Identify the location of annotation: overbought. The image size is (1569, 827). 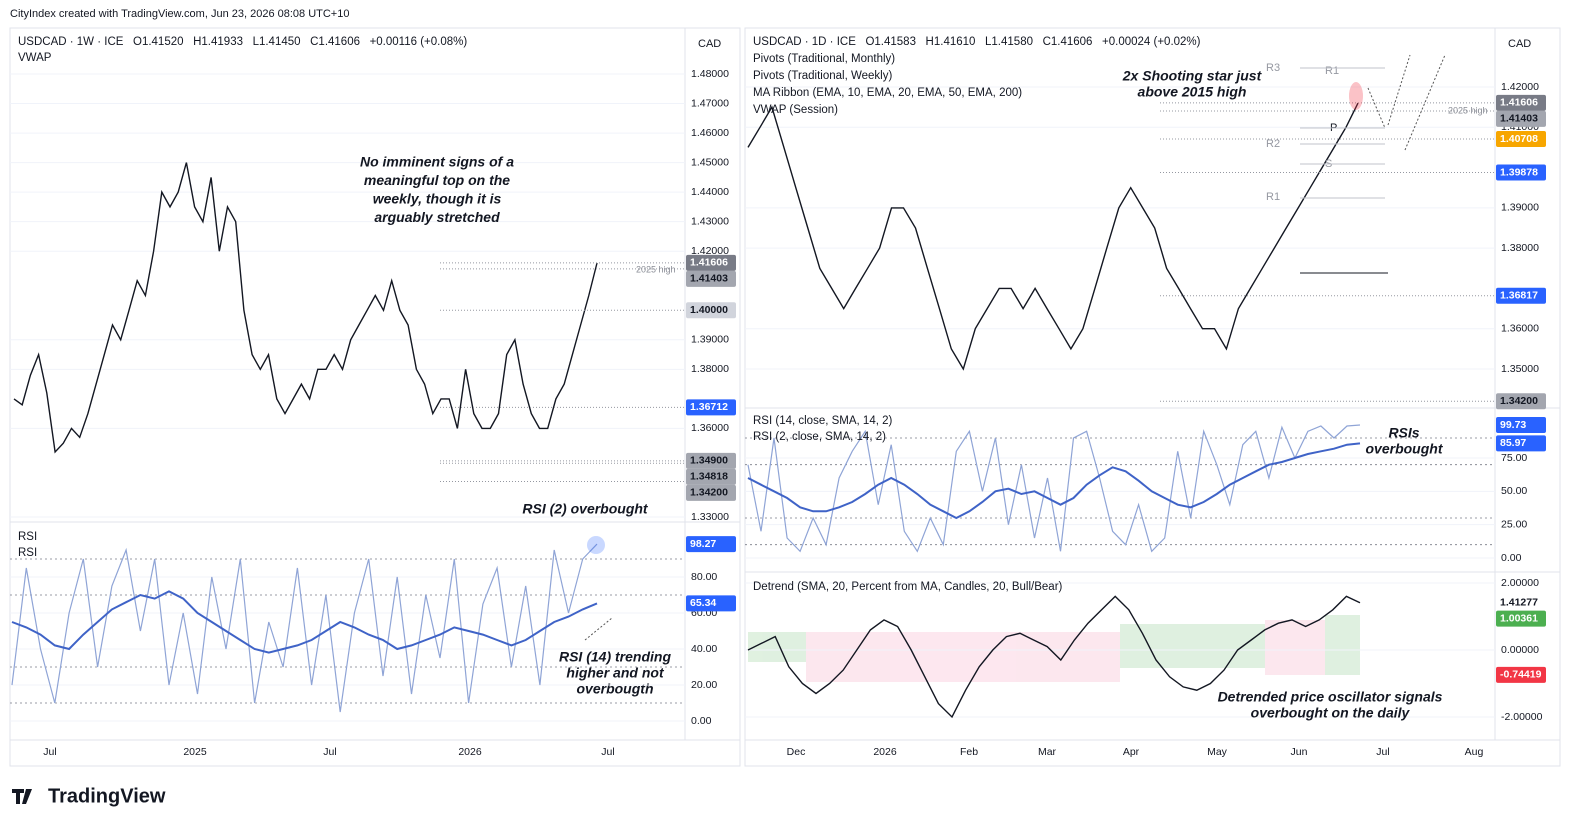
(1405, 449).